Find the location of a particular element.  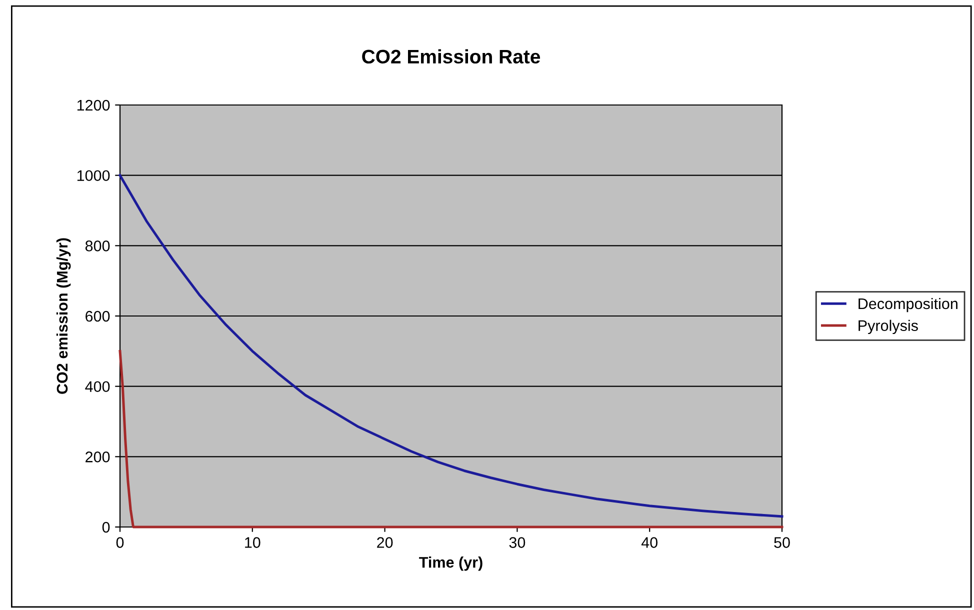

y-tick-label: 600 is located at coordinates (98, 316).